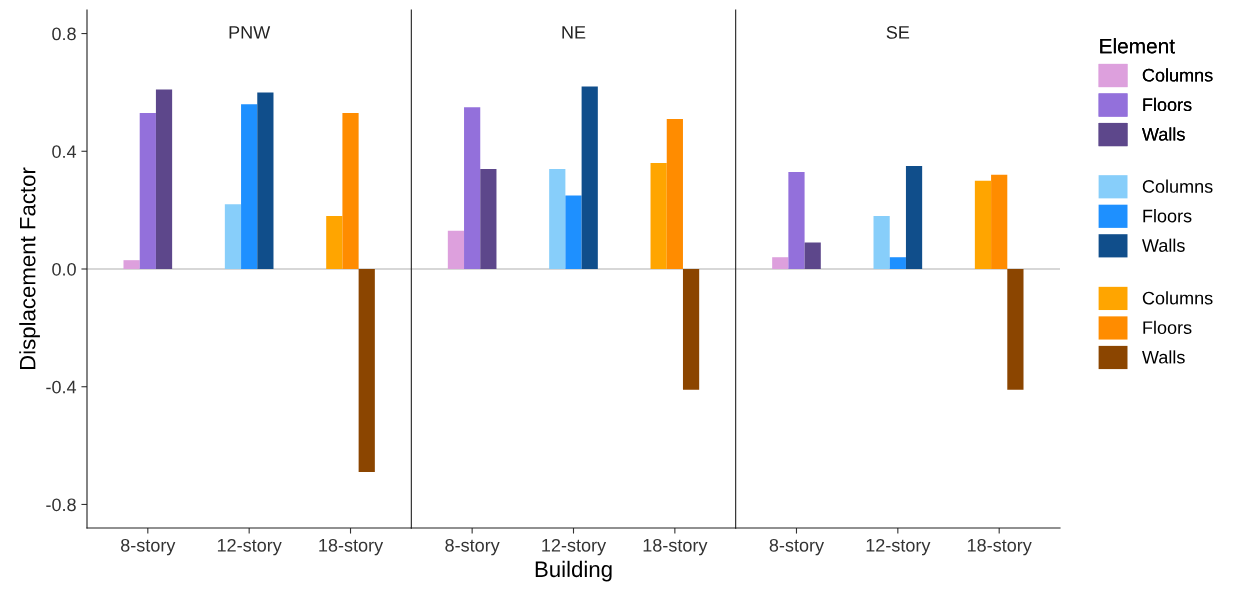 The image size is (1242, 596). What do you see at coordinates (29, 268) in the screenshot?
I see `y-axis-title: Displacement Factor` at bounding box center [29, 268].